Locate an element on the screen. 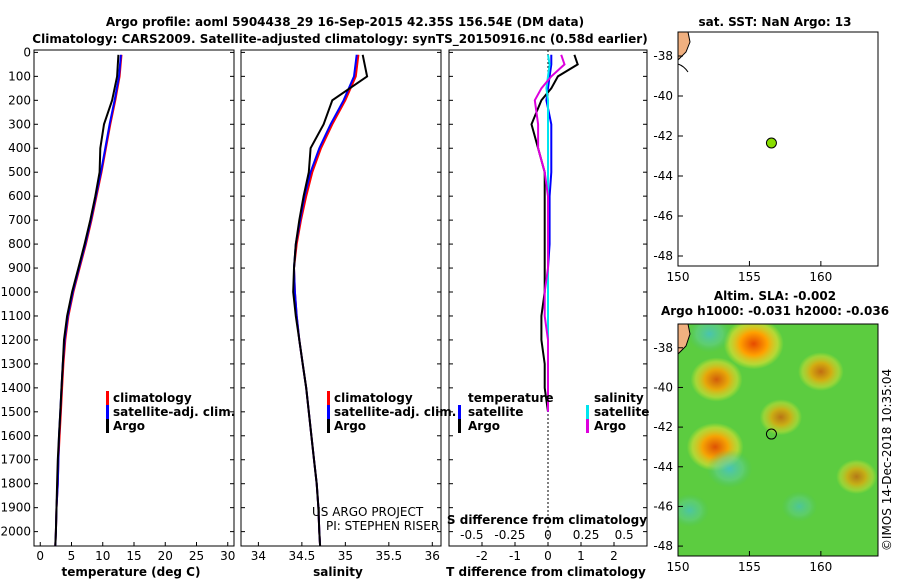 The height and width of the screenshot is (580, 900). depth-tick-label: 500 is located at coordinates (19, 172).